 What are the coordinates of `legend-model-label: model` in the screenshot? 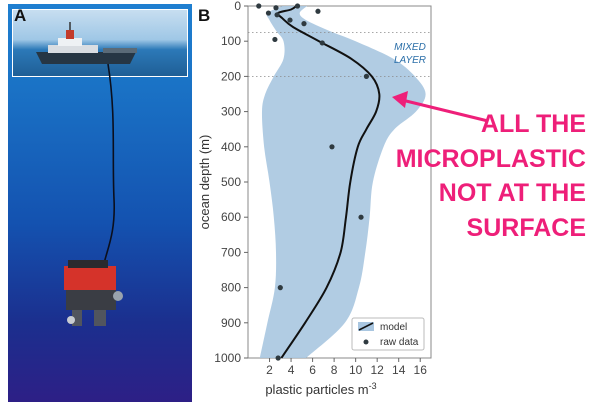 It's located at (393, 327).